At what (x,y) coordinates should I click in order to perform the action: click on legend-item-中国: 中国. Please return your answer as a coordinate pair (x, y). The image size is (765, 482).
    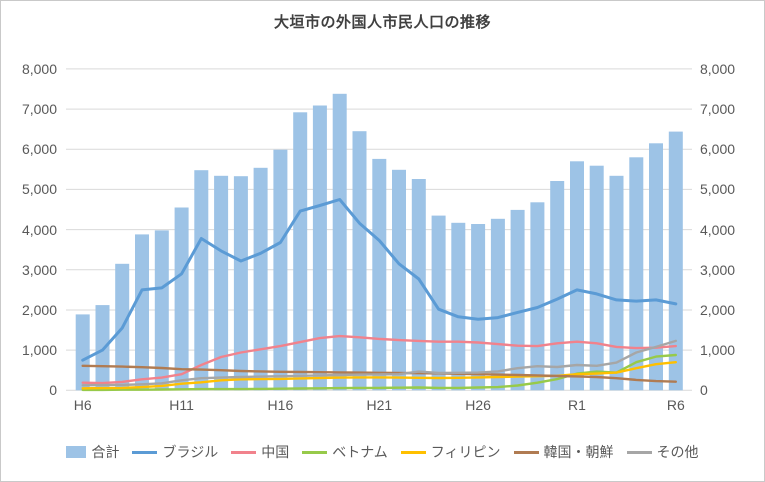
    Looking at the image, I should click on (260, 452).